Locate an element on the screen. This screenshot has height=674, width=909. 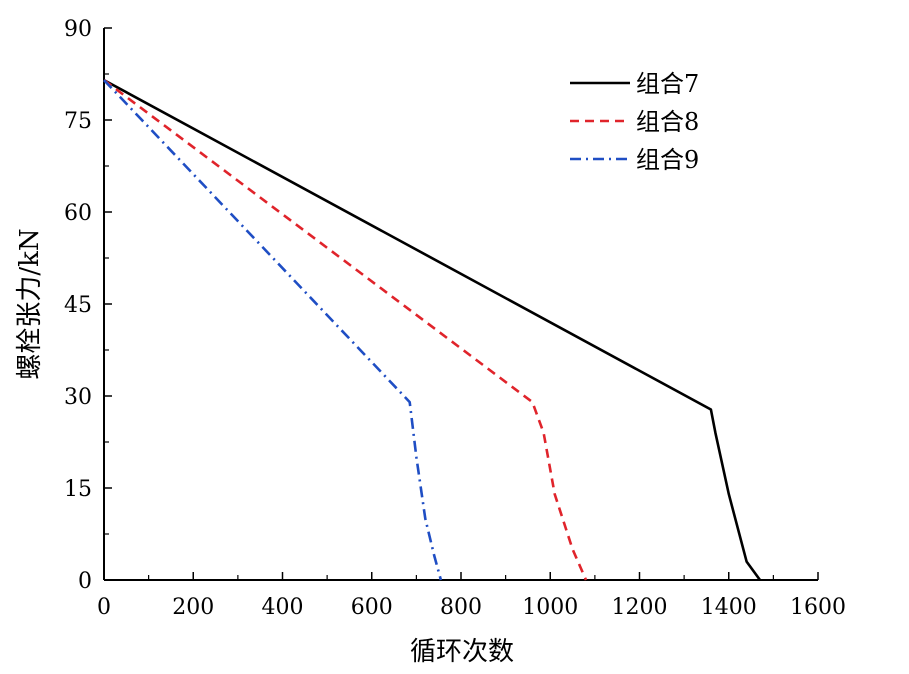
legend: 组合7 组合8 组合9 is located at coordinates (634, 122).